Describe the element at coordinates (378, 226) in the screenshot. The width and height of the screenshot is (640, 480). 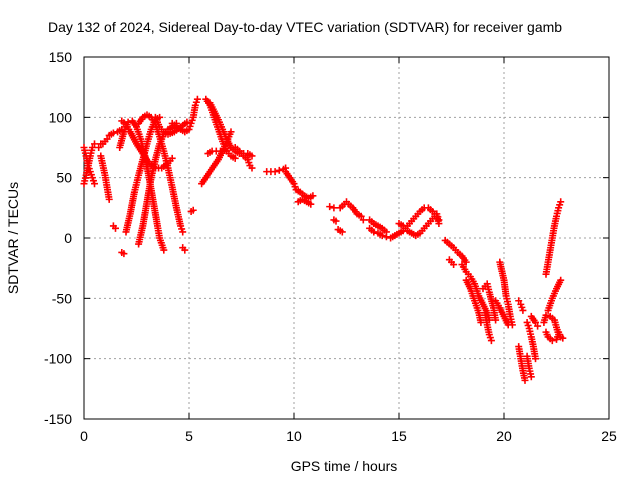
I see `series-s28` at that location.